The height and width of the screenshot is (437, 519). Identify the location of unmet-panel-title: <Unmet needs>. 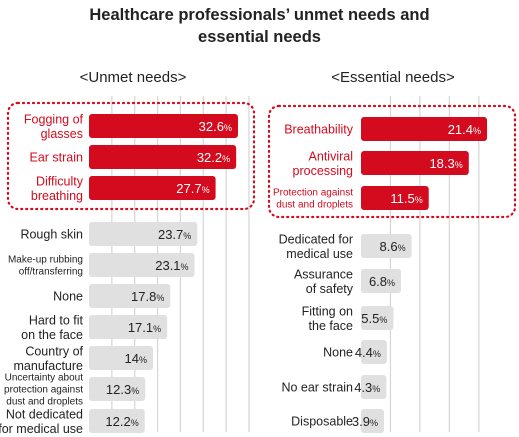
(133, 77).